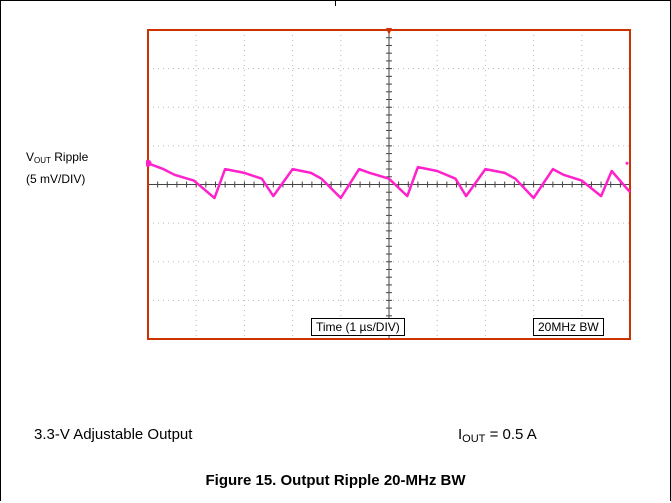  Describe the element at coordinates (56, 179) in the screenshot. I see `y-scale-label: (5 mV/DIV)` at that location.